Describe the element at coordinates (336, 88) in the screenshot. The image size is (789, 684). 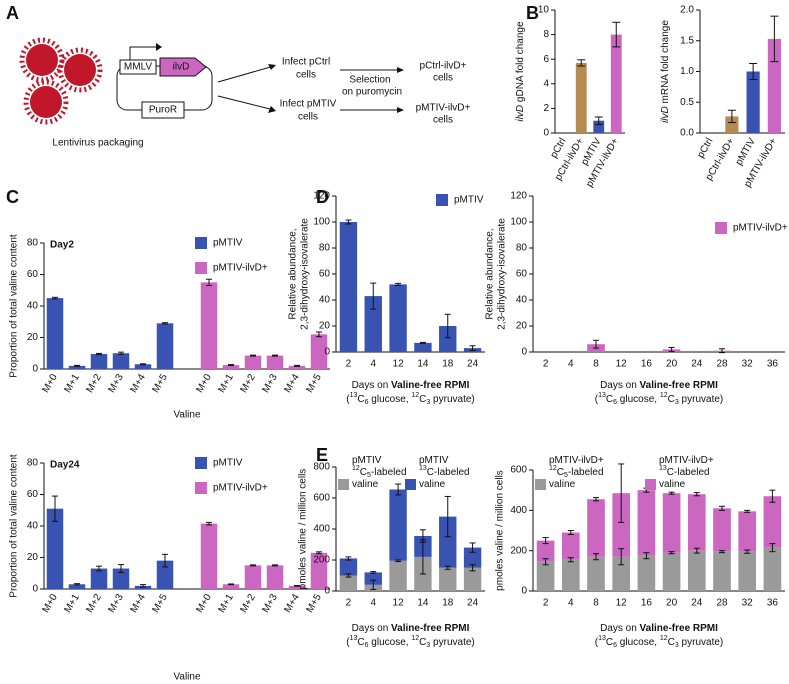
I see `arrow-heads` at that location.